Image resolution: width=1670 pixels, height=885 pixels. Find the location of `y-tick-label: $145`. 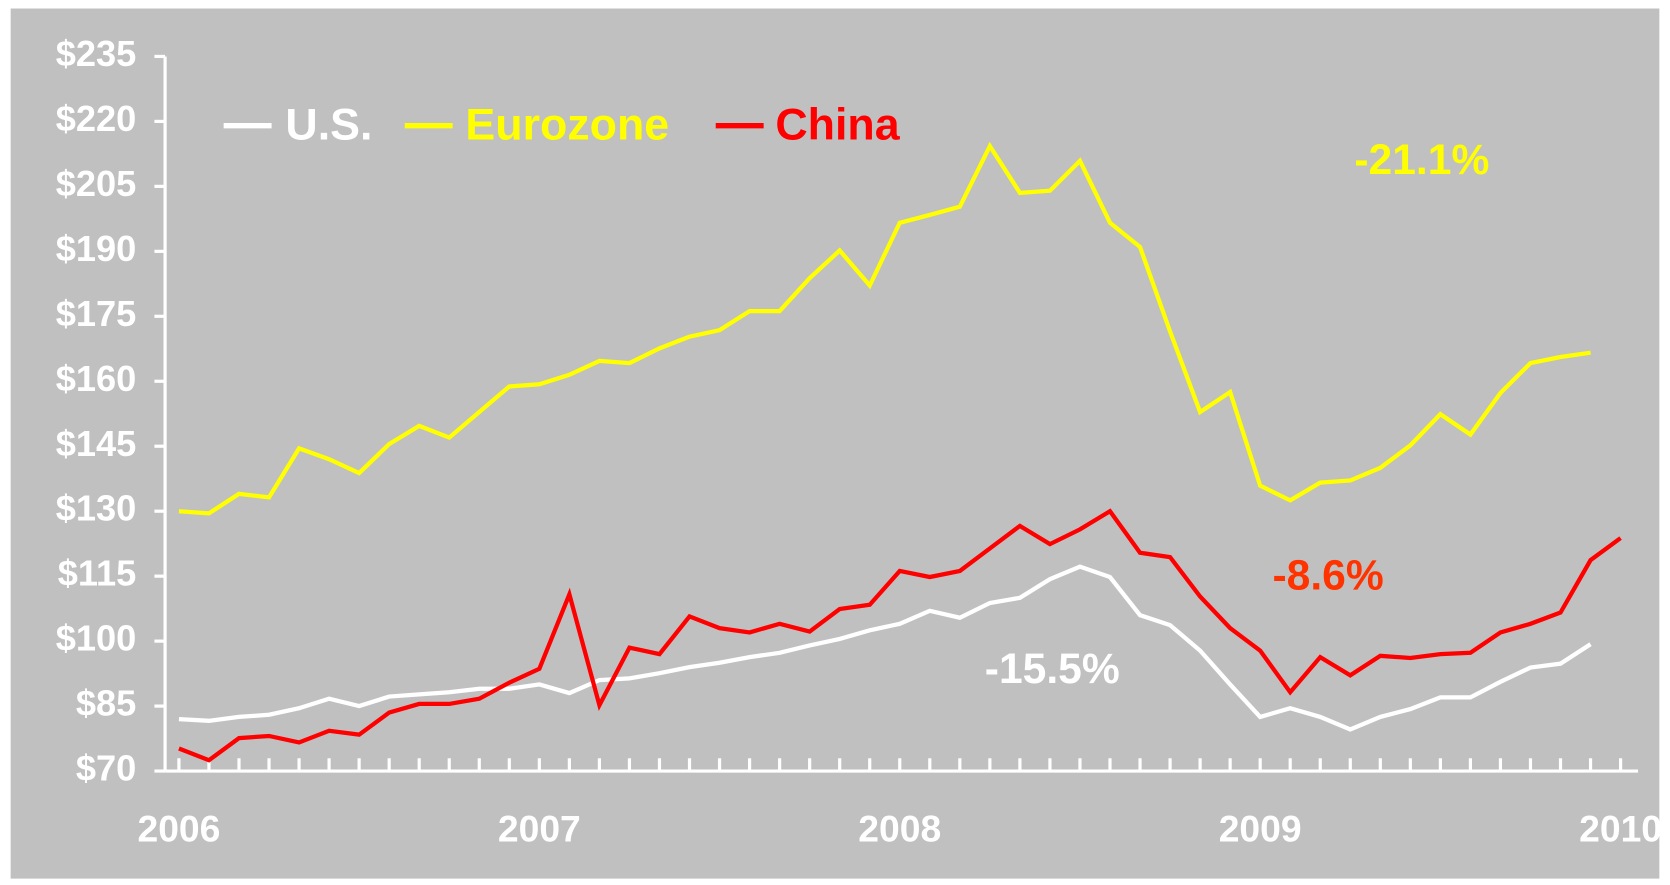

y-tick-label: $145 is located at coordinates (96, 443).